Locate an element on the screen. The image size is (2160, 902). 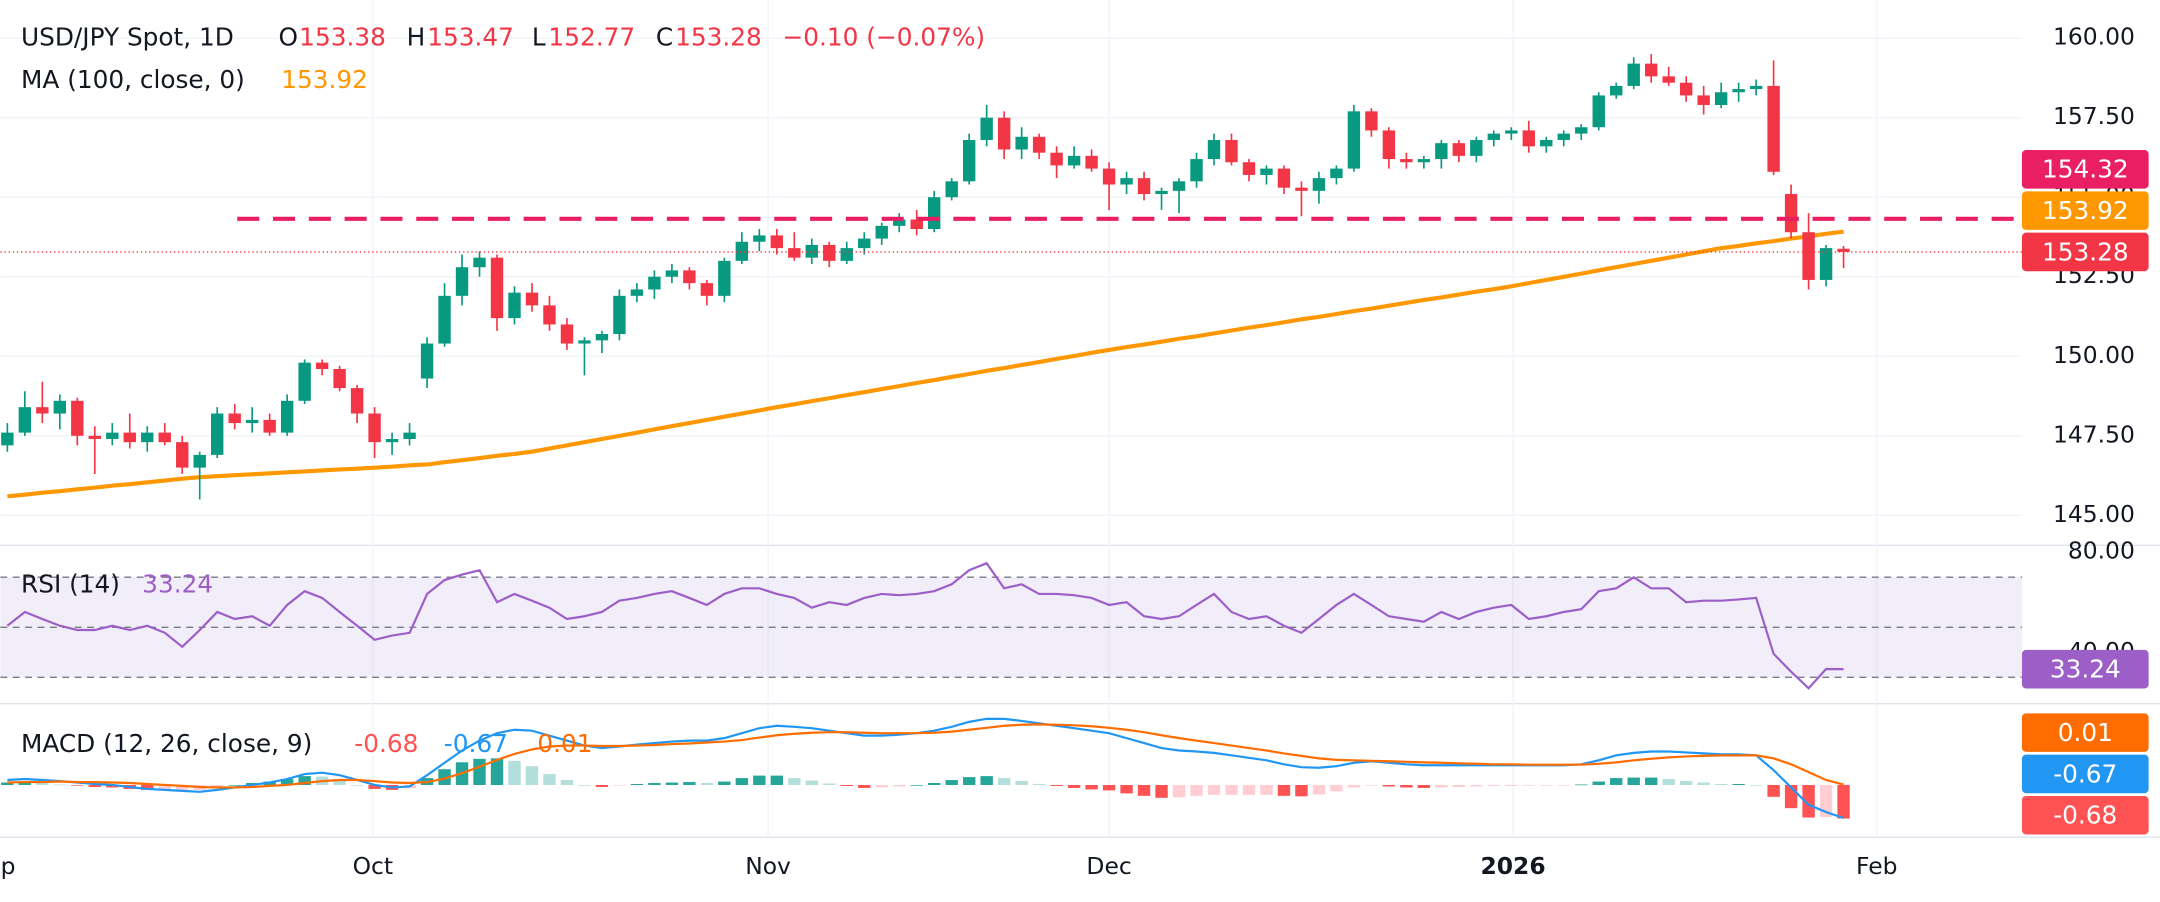
macd-legend: MACD (12, 26, close, 9) is located at coordinates (166, 743).